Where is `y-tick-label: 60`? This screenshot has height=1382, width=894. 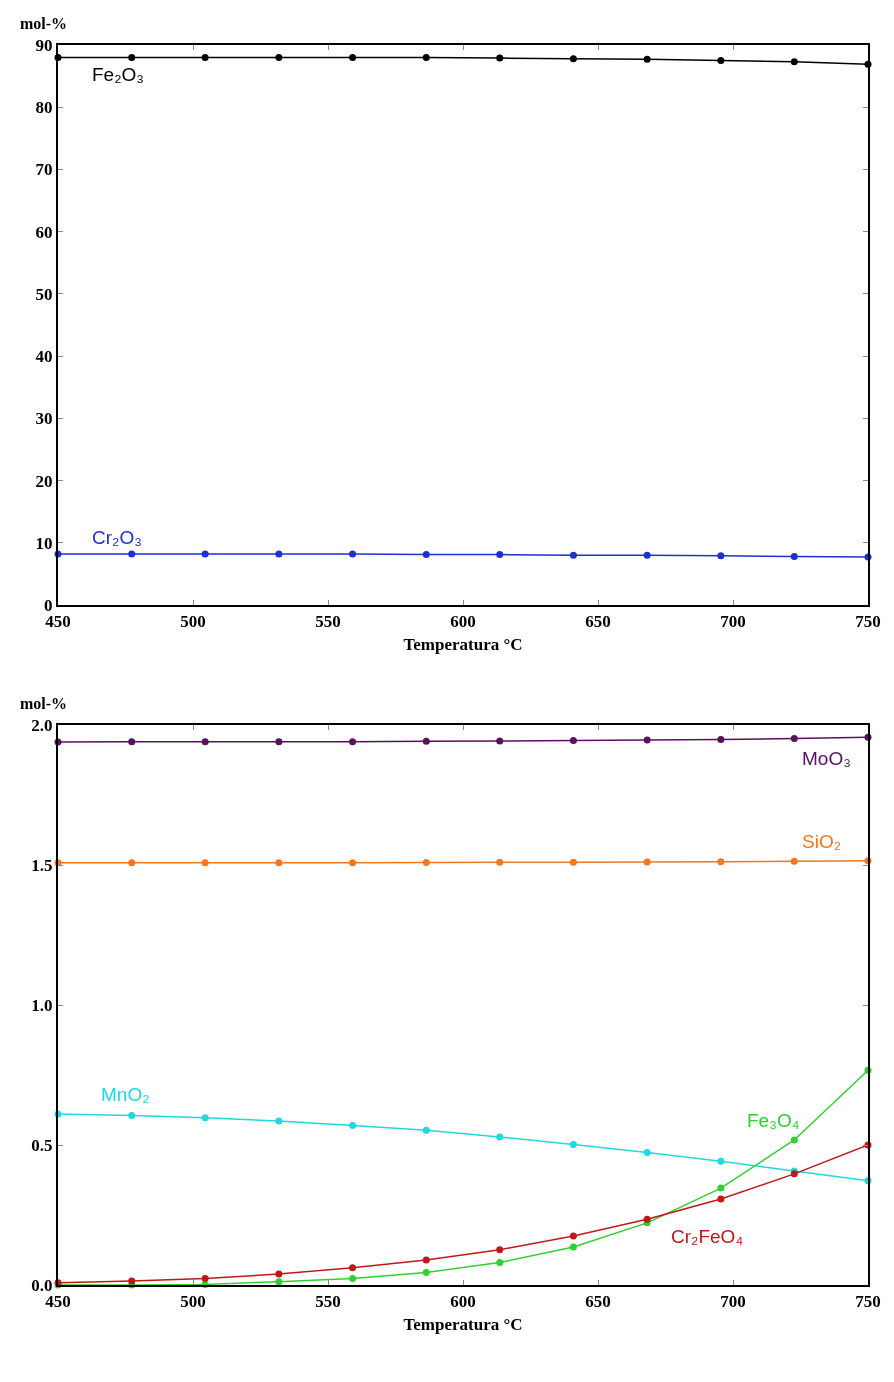 y-tick-label: 60 is located at coordinates (44, 232).